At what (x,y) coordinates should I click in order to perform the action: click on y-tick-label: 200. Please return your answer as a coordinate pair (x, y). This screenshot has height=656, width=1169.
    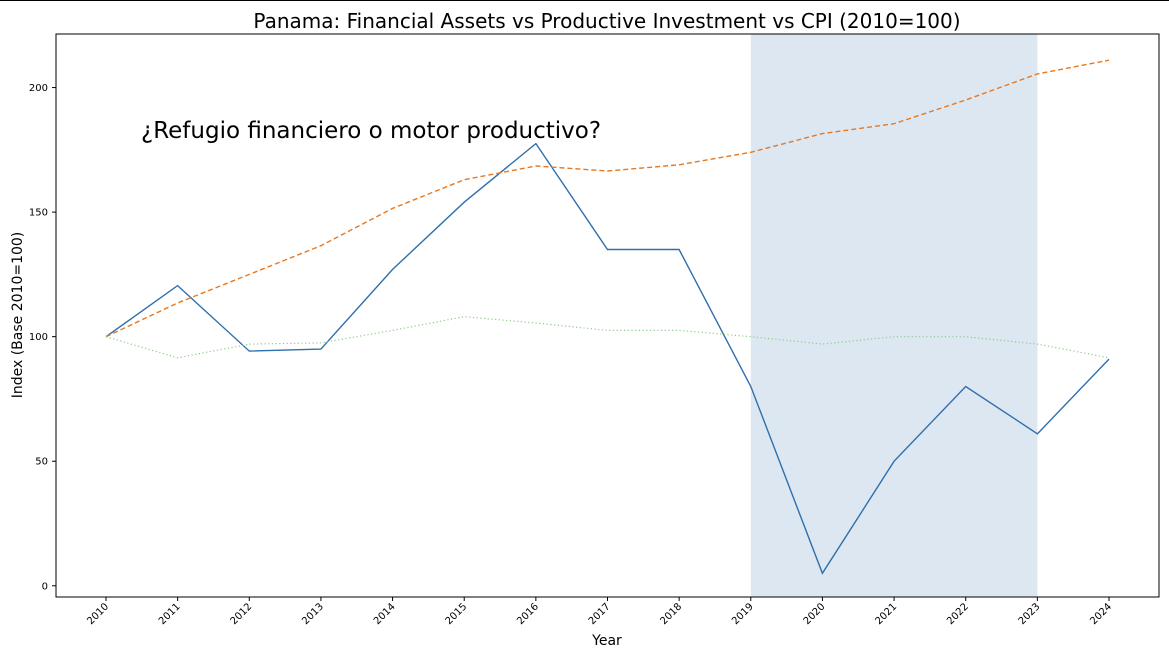
    Looking at the image, I should click on (38, 88).